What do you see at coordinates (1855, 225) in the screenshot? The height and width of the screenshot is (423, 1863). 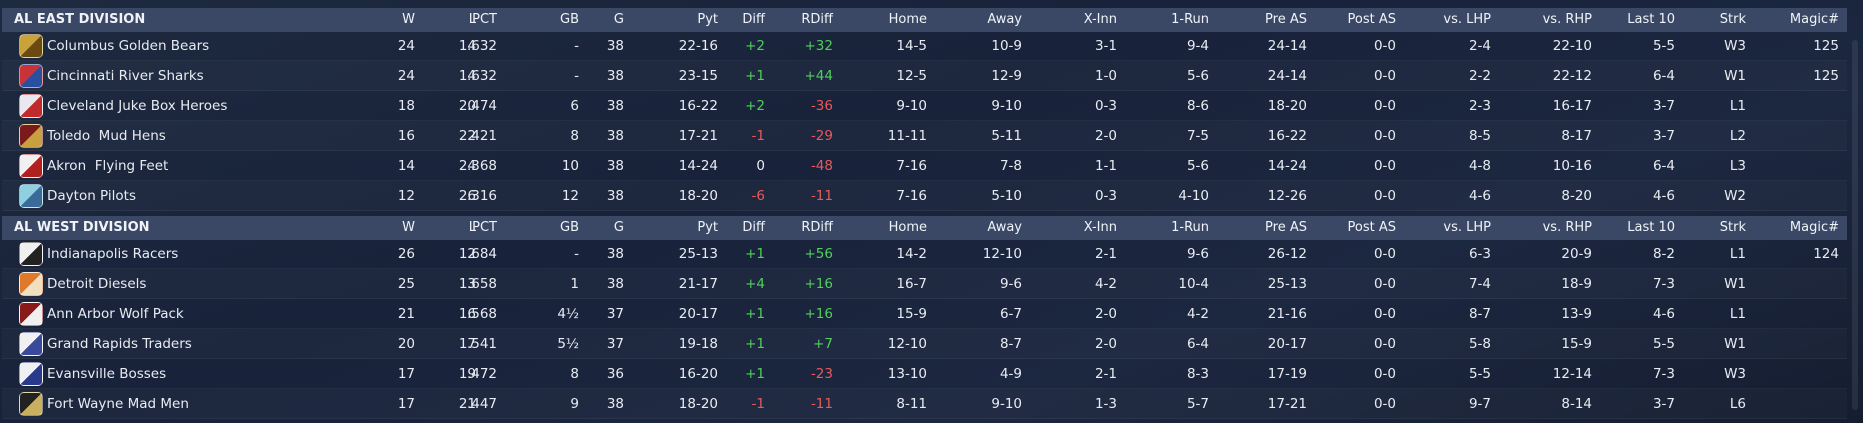 I see `scrollbar` at bounding box center [1855, 225].